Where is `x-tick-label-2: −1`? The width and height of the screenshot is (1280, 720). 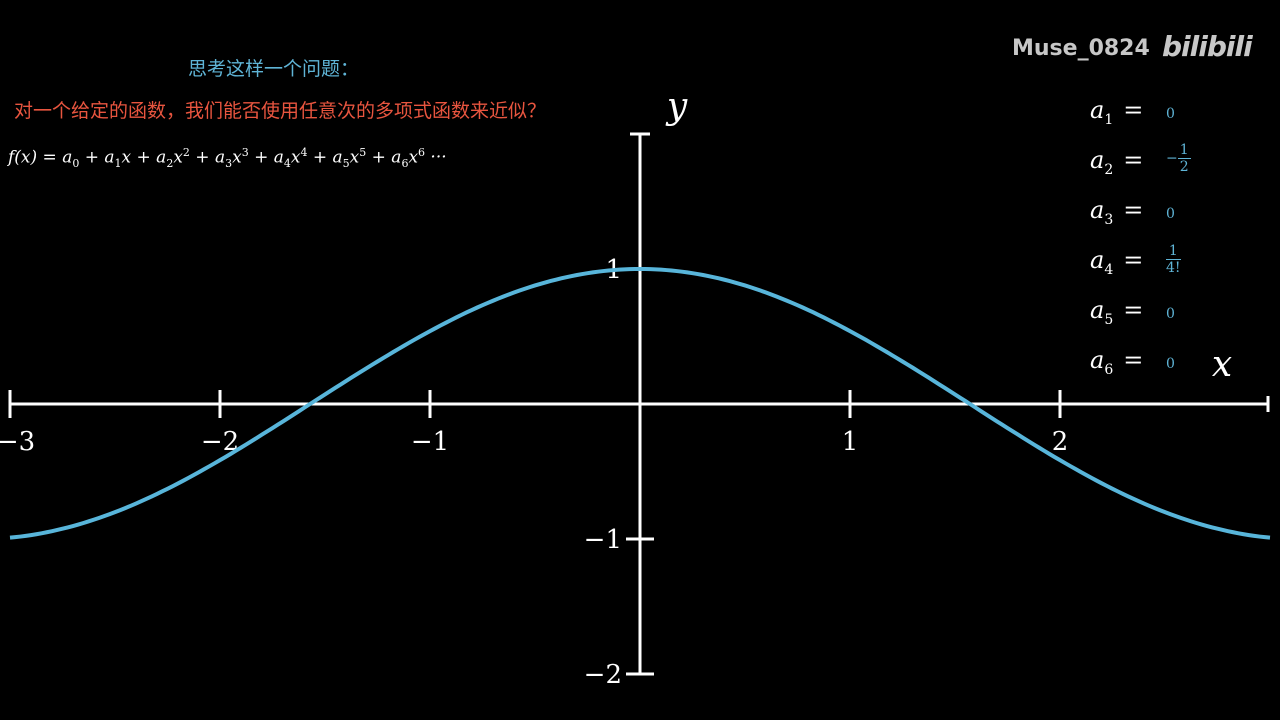 x-tick-label-2: −1 is located at coordinates (430, 442).